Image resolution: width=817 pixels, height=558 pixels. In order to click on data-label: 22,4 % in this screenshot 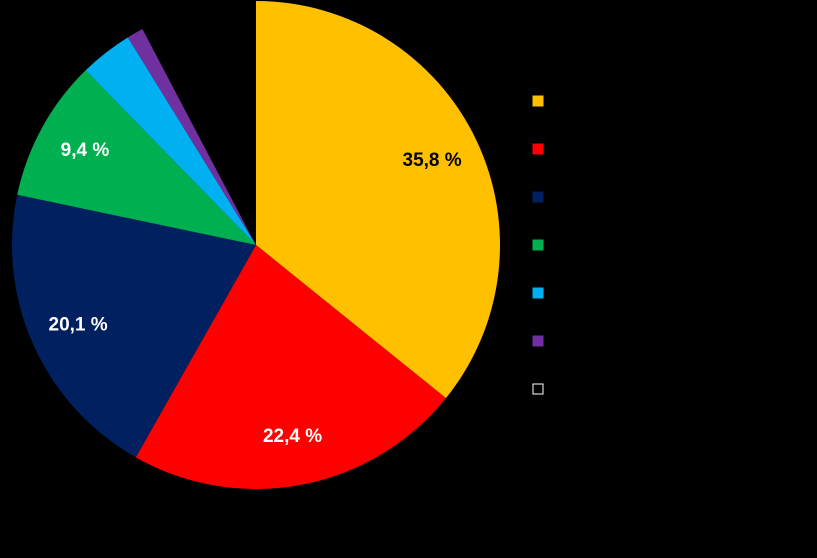, I will do `click(292, 436)`.